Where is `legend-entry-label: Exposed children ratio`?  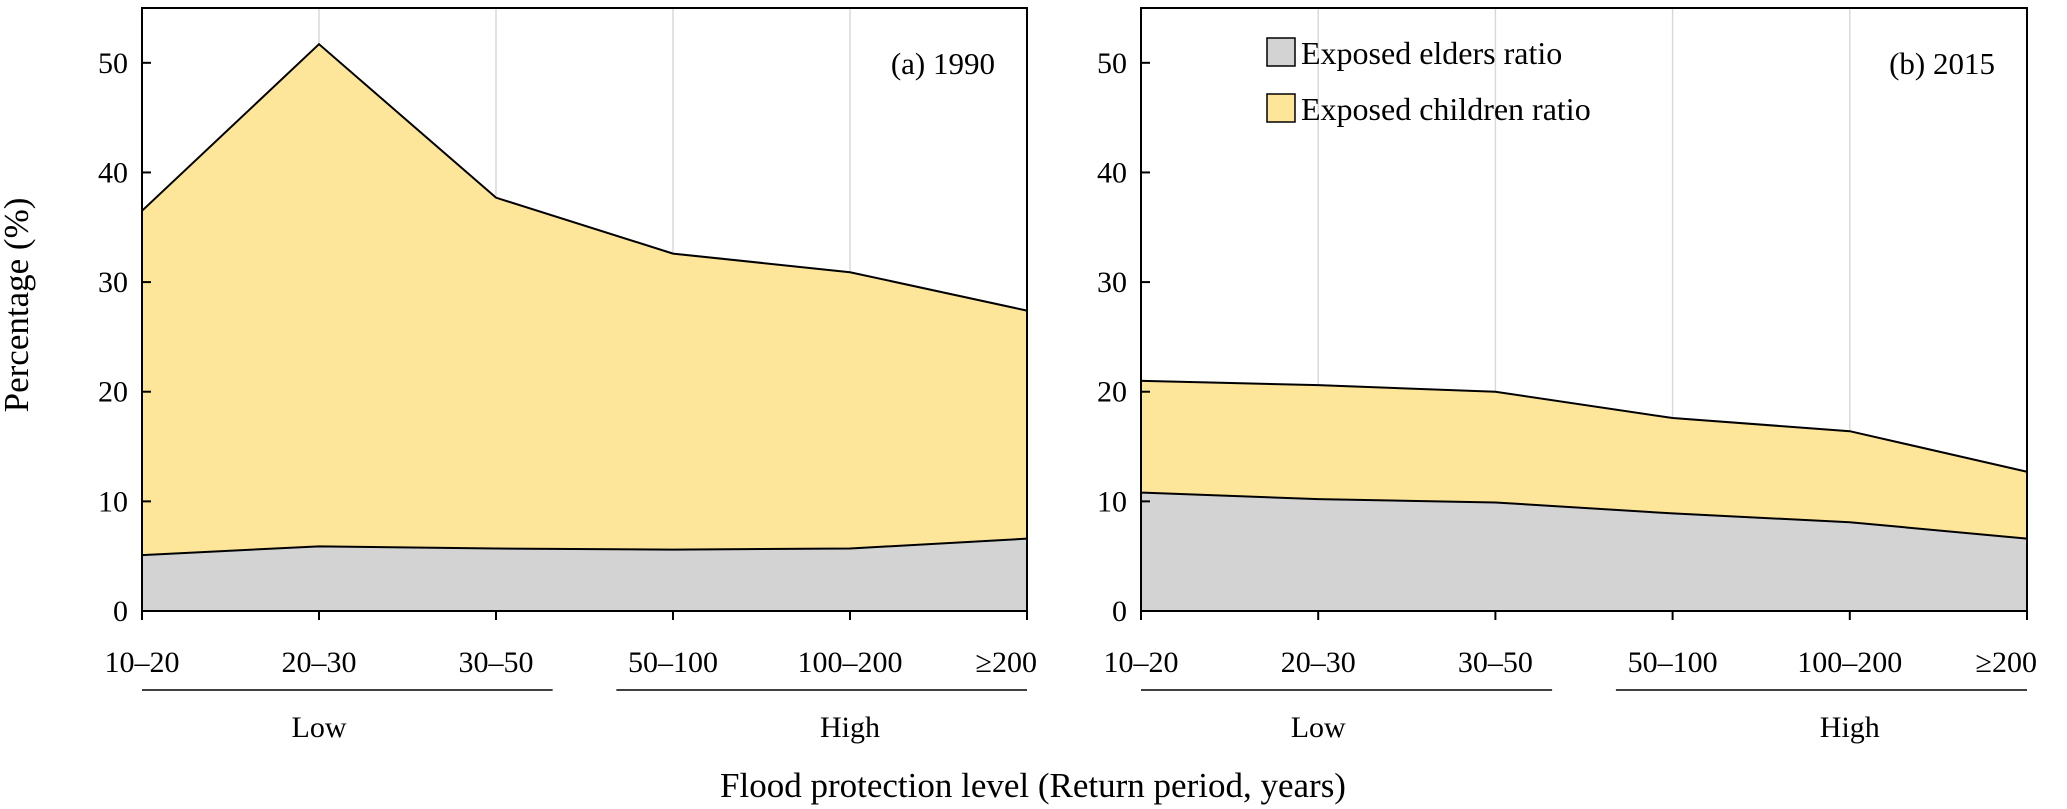
legend-entry-label: Exposed children ratio is located at coordinates (1446, 109).